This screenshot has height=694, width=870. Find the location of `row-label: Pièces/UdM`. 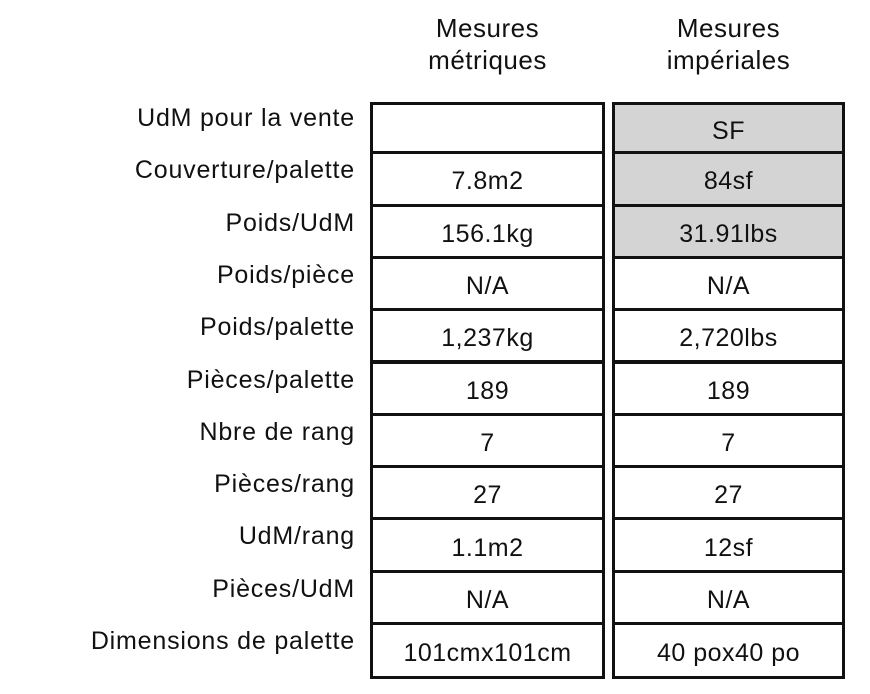

row-label: Pièces/UdM is located at coordinates (283, 588).